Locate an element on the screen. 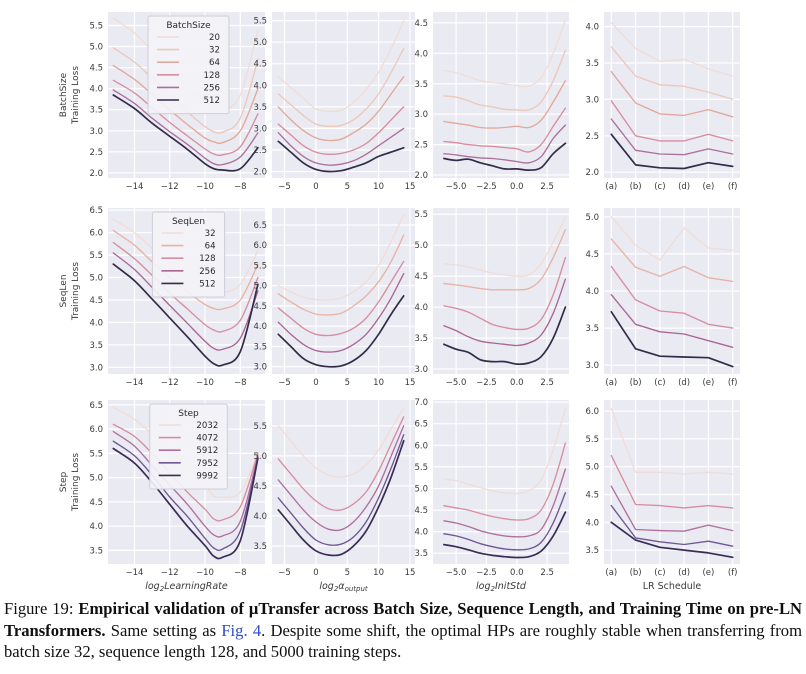 This screenshot has width=806, height=674. series-line-step-alpha-output-2032 is located at coordinates (341, 442).